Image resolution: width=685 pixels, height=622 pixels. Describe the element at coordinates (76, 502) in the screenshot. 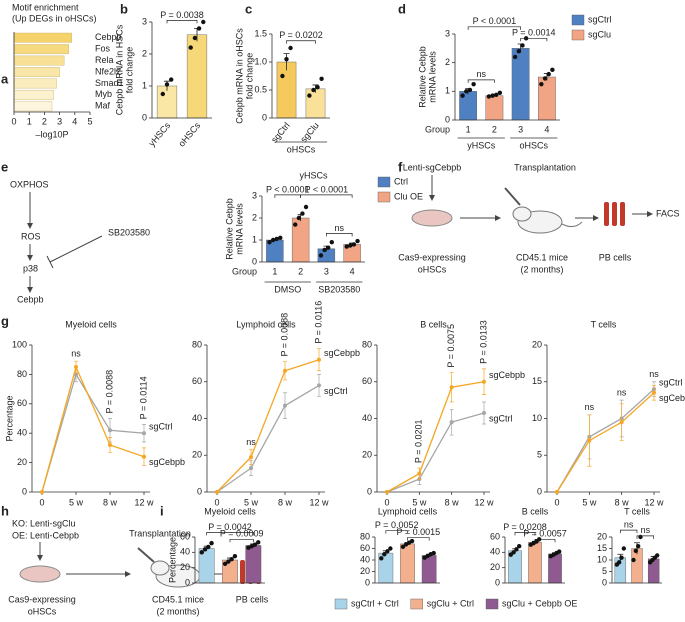

I see `x-tick-label: 5 w` at that location.